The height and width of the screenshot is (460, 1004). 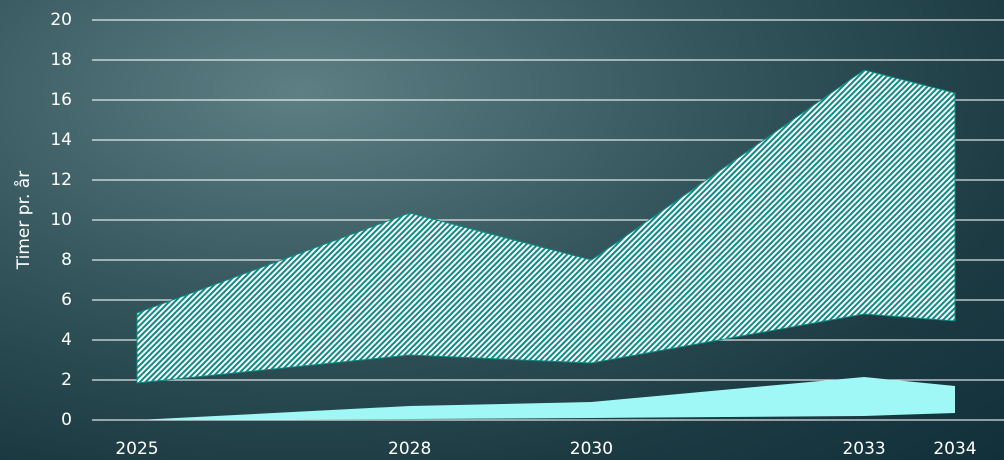 I want to click on y-tick-label: 18, so click(x=61, y=60).